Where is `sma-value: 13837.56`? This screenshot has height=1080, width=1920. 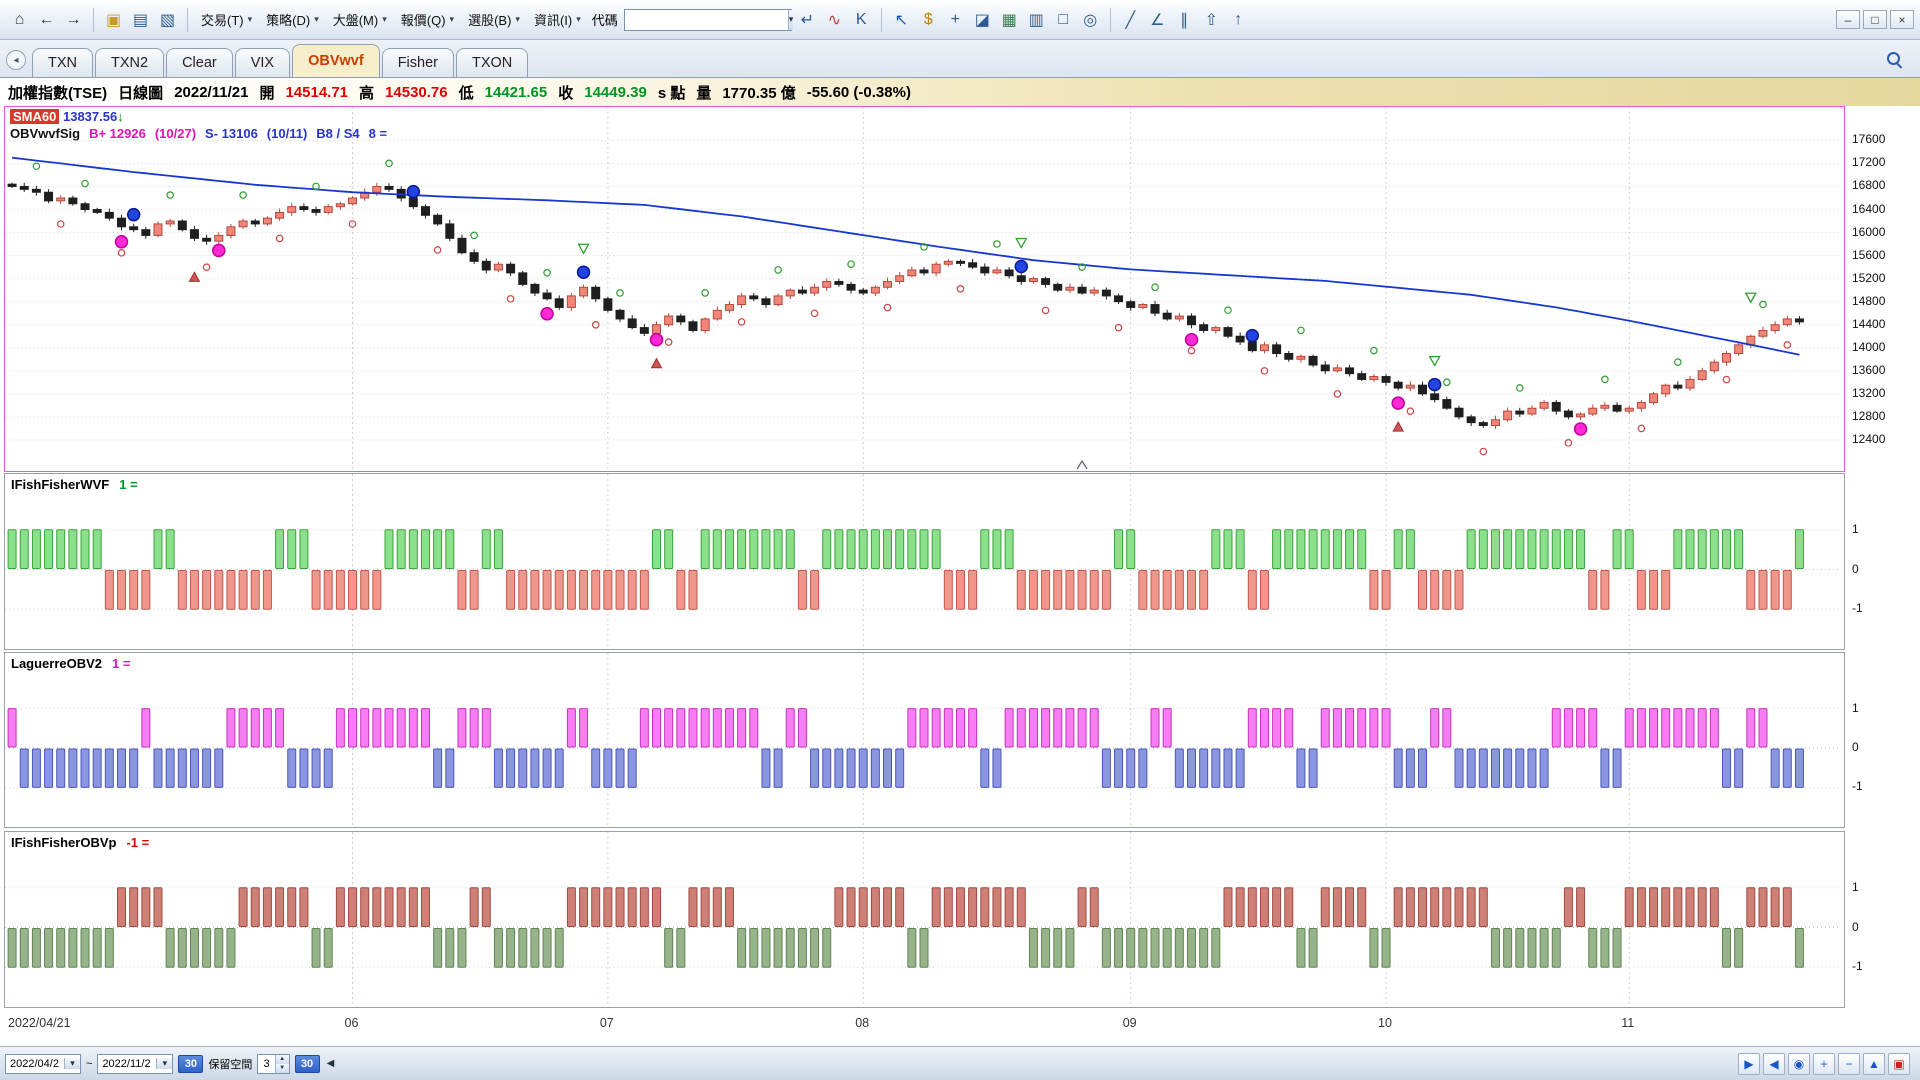
sma-value: 13837.56 is located at coordinates (90, 116).